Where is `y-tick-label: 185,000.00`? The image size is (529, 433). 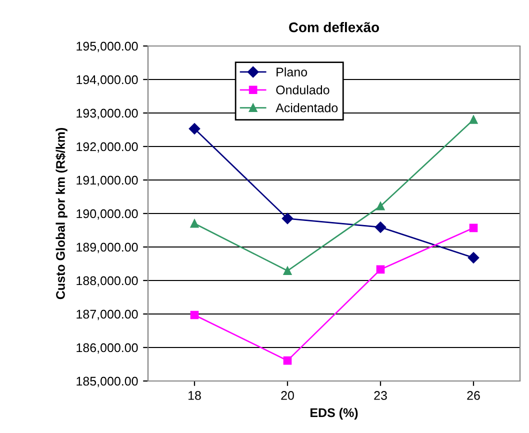
y-tick-label: 185,000.00 is located at coordinates (107, 382).